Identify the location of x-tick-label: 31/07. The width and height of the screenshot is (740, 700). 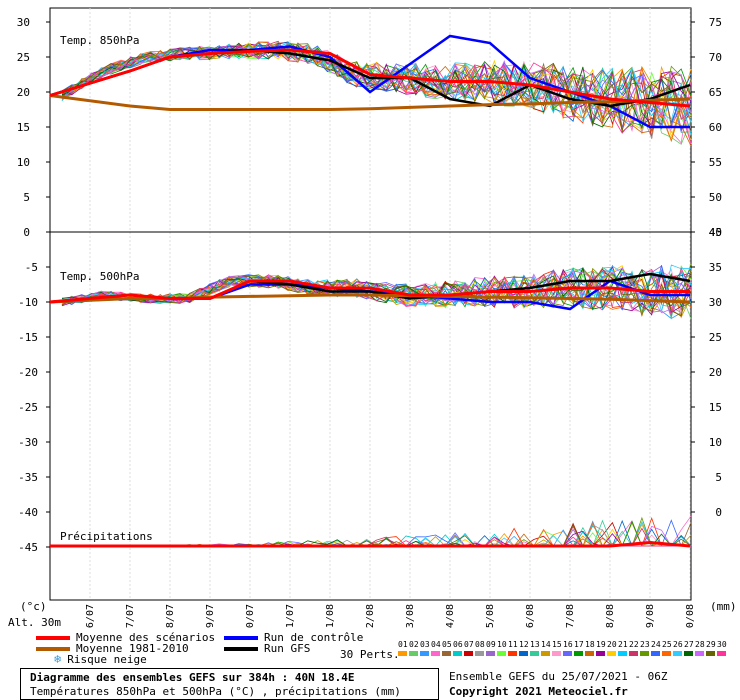
(290, 616).